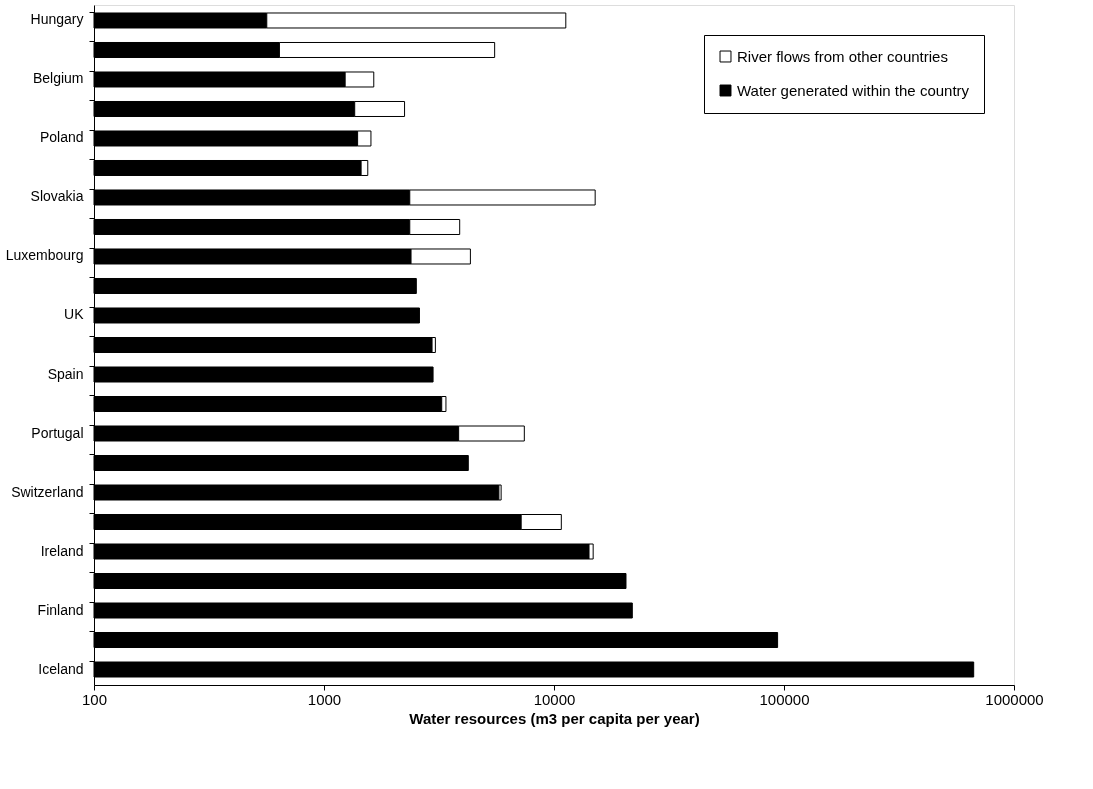 The width and height of the screenshot is (1093, 789). I want to click on legend-label: Water generated within the country, so click(853, 90).